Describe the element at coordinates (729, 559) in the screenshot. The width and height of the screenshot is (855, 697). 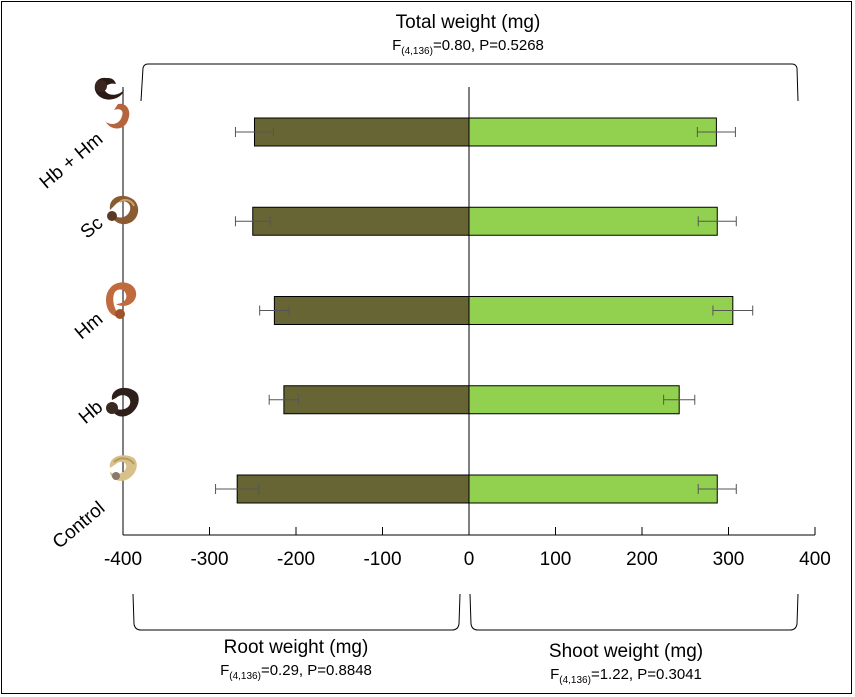
I see `x-tick-label: 300` at that location.